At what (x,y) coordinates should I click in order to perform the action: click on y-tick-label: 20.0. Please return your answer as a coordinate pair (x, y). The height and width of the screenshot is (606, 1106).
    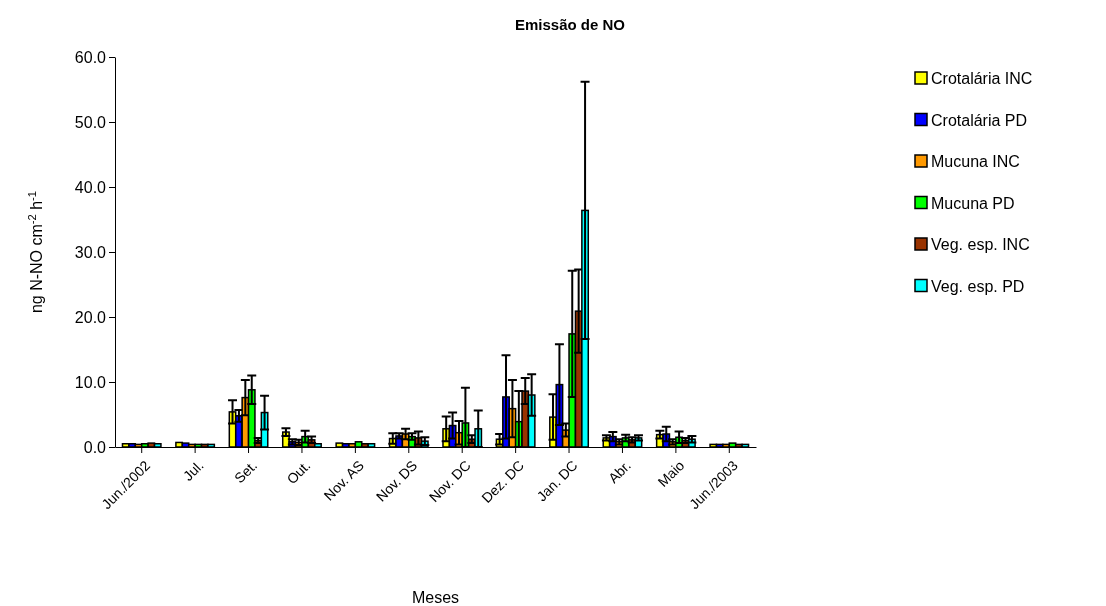
    Looking at the image, I should click on (90, 317).